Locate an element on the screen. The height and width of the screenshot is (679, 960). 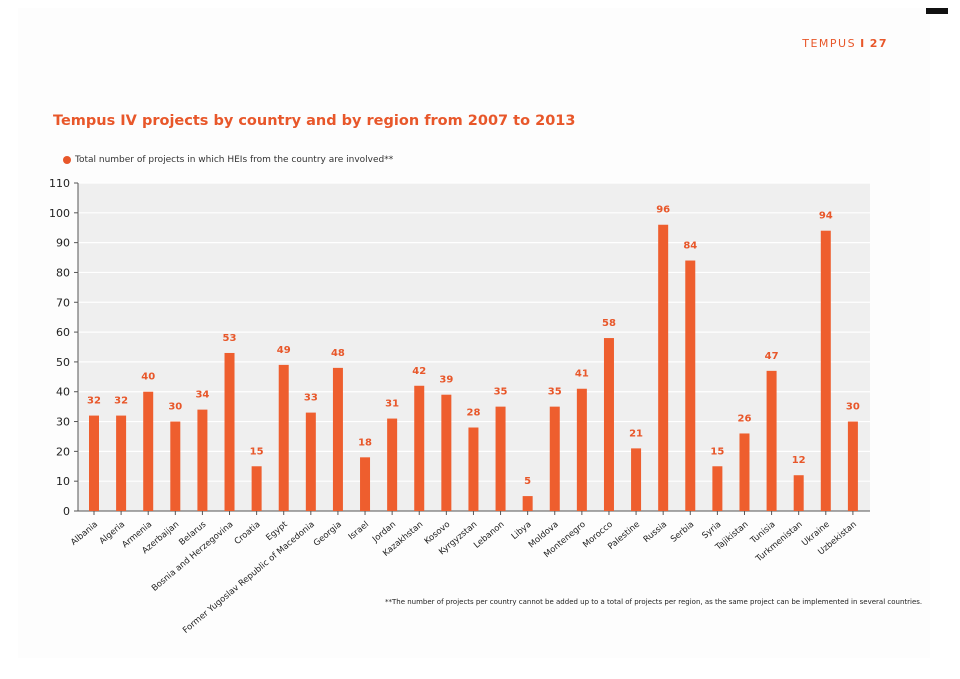
y-tick-label: 10 is located at coordinates (63, 481).